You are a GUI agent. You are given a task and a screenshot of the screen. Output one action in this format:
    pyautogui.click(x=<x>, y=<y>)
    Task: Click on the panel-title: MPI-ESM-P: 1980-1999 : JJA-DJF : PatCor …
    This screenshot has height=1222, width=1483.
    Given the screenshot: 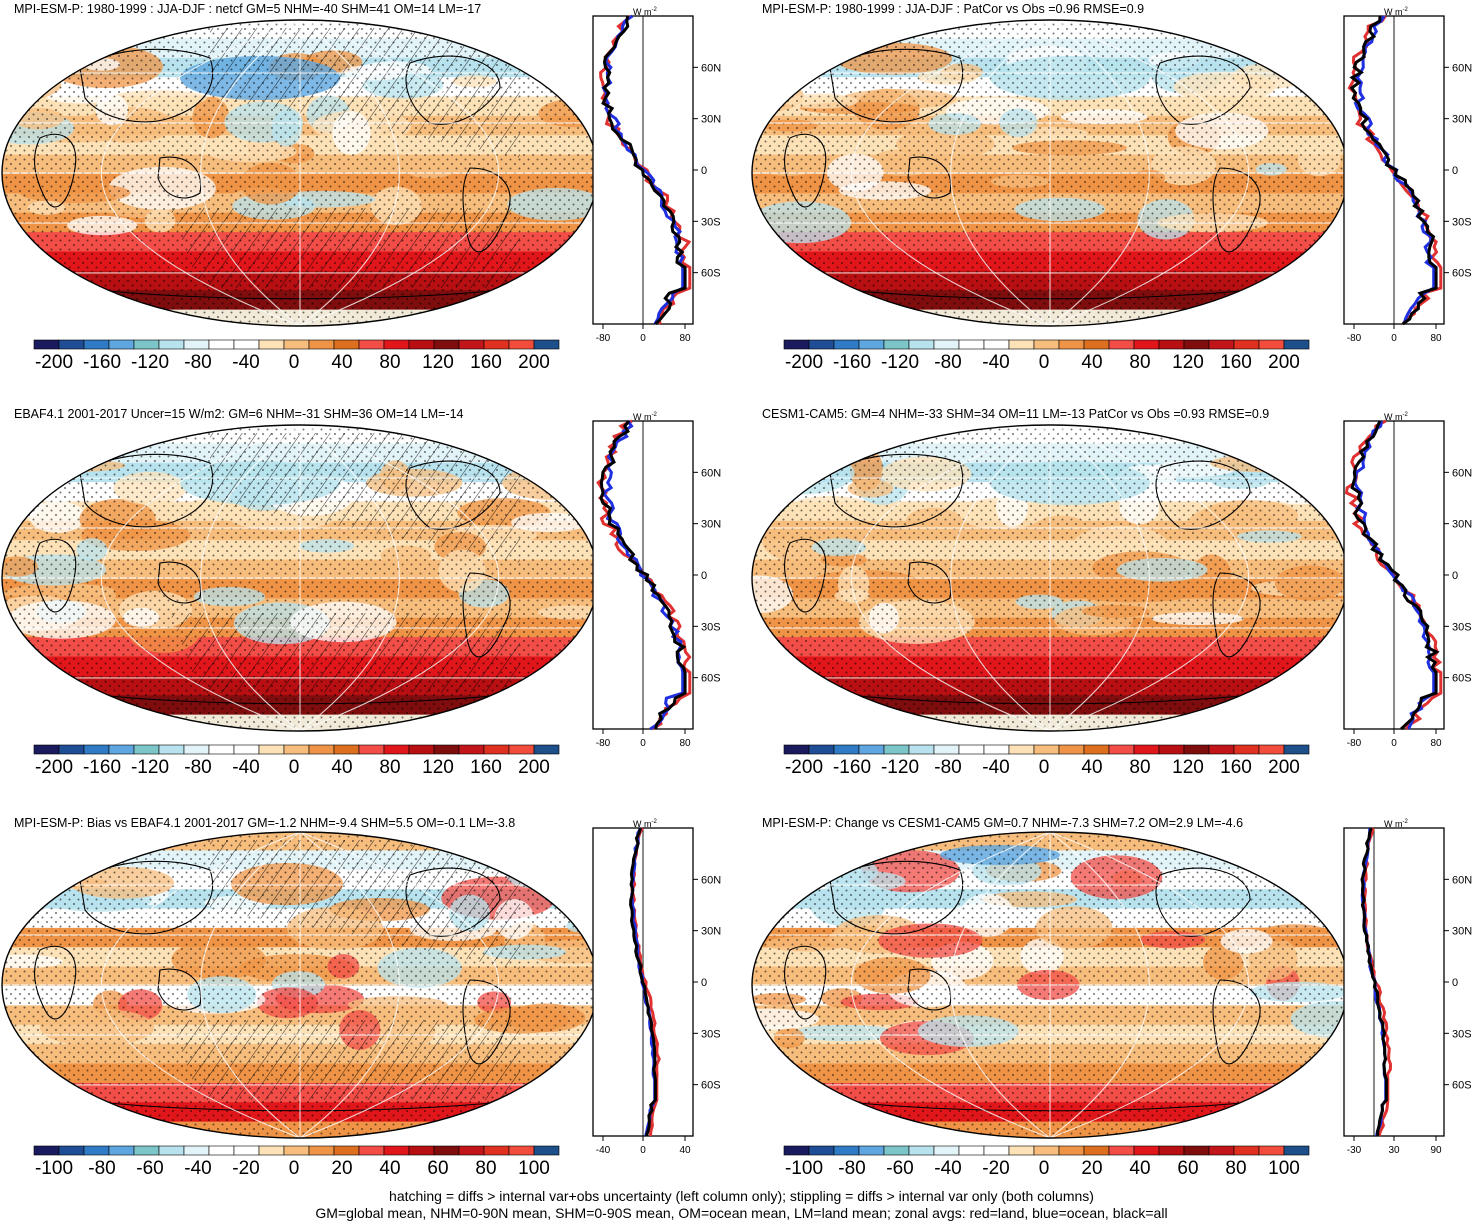 What is the action you would take?
    pyautogui.click(x=953, y=9)
    